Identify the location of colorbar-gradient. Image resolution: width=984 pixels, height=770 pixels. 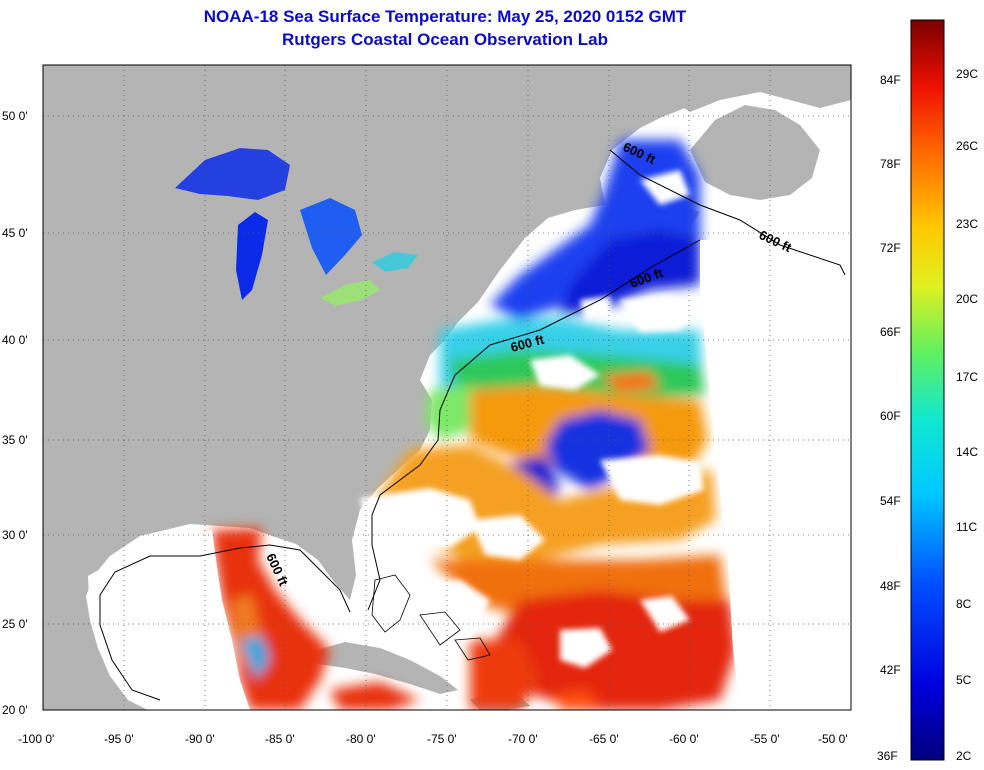
(927, 390).